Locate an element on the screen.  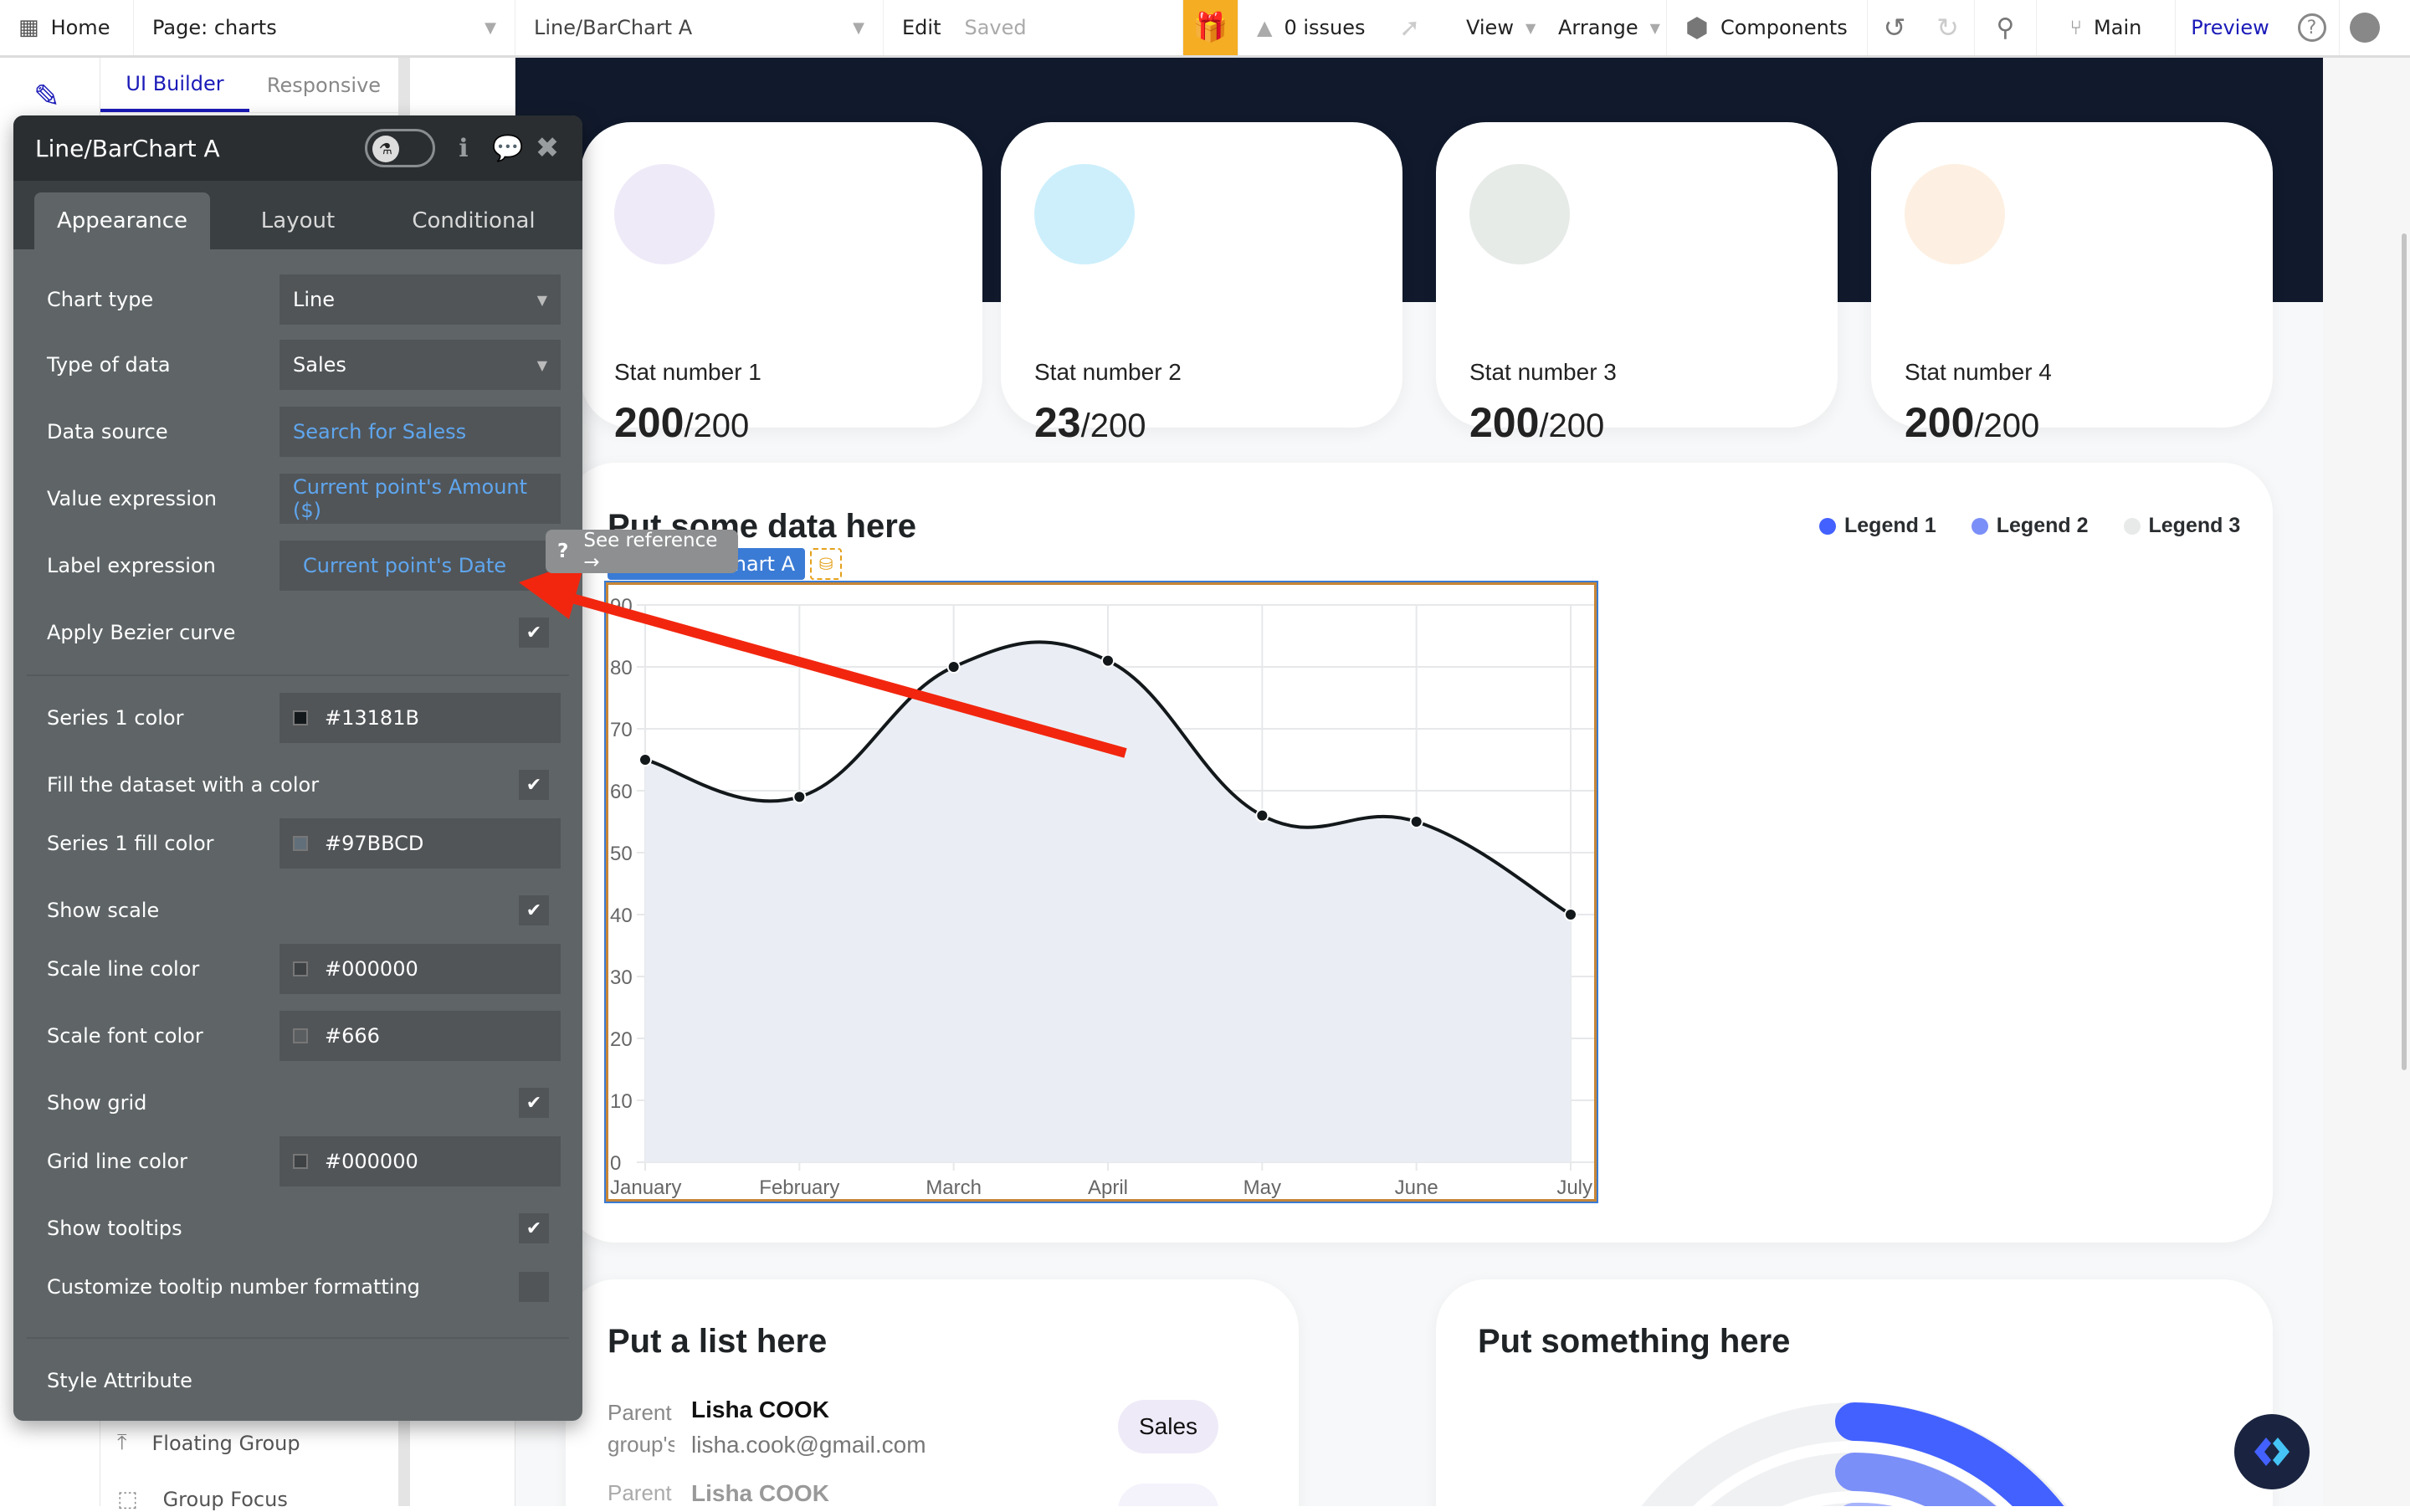
element-selector: Line/BarChart A ▼ is located at coordinates (699, 27).